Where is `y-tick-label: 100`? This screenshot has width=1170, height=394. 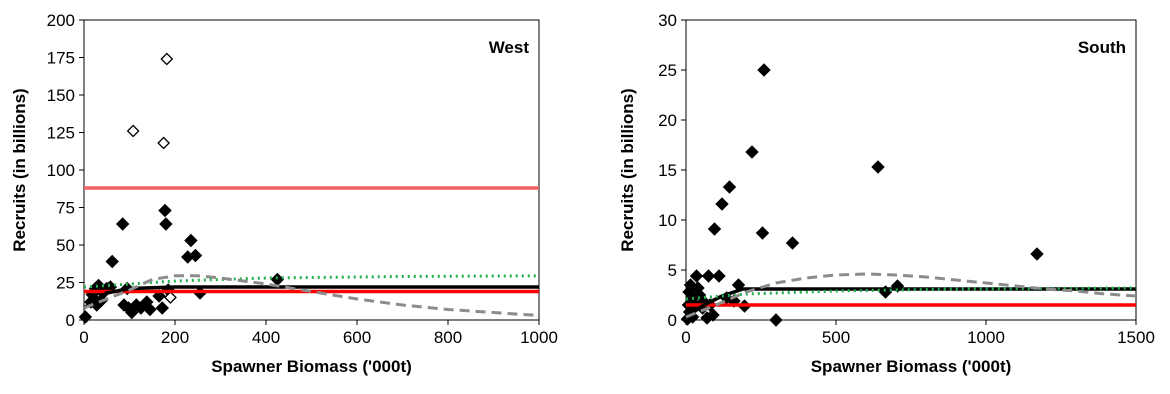 y-tick-label: 100 is located at coordinates (61, 170).